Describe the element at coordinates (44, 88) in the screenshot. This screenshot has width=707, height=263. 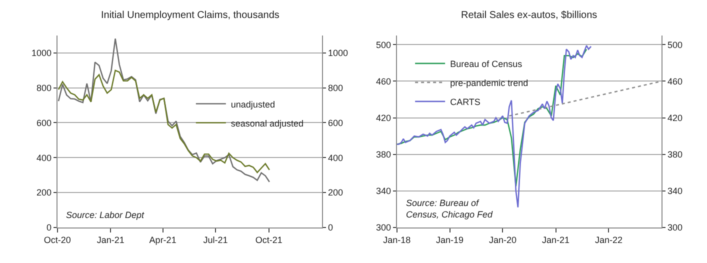
I see `y-tick-label: 800` at that location.